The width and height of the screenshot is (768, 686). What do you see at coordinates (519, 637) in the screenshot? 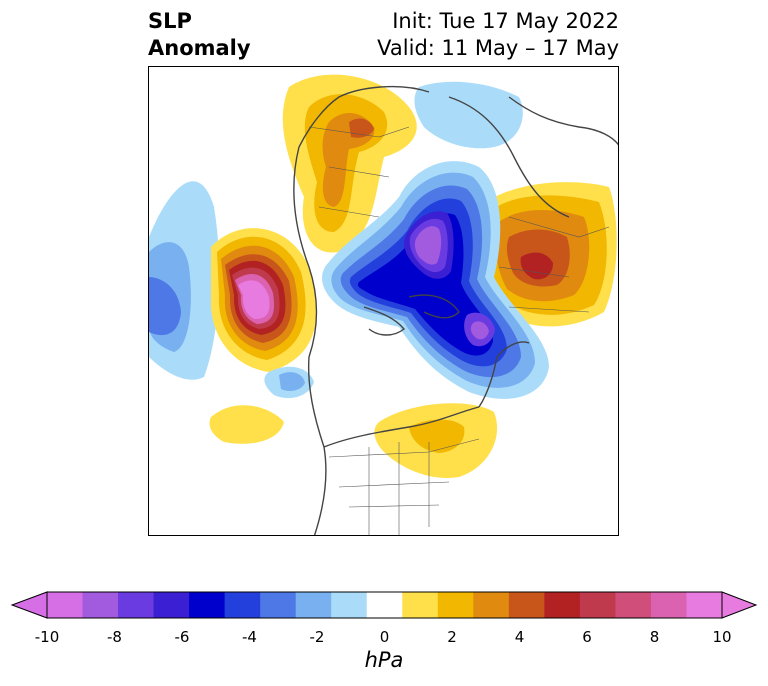
I see `colorbar-tick-label: 4` at bounding box center [519, 637].